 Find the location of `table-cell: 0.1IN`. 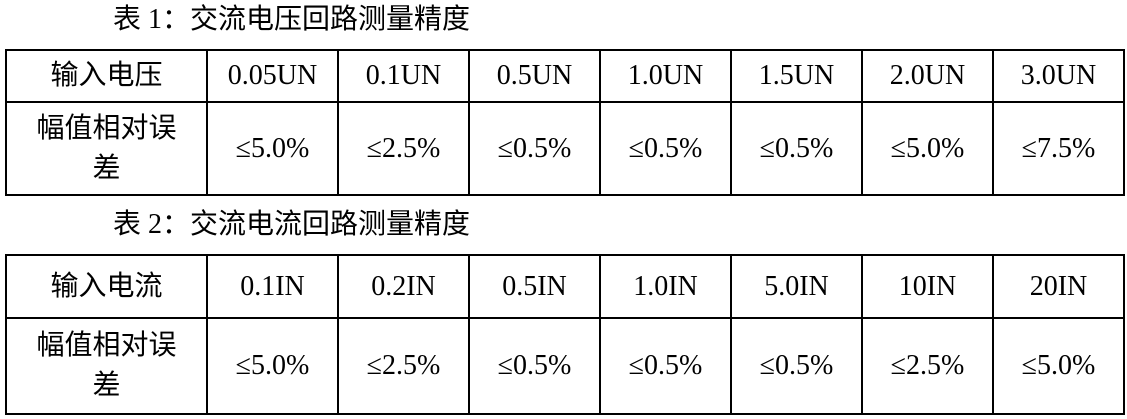

table-cell: 0.1IN is located at coordinates (272, 286).